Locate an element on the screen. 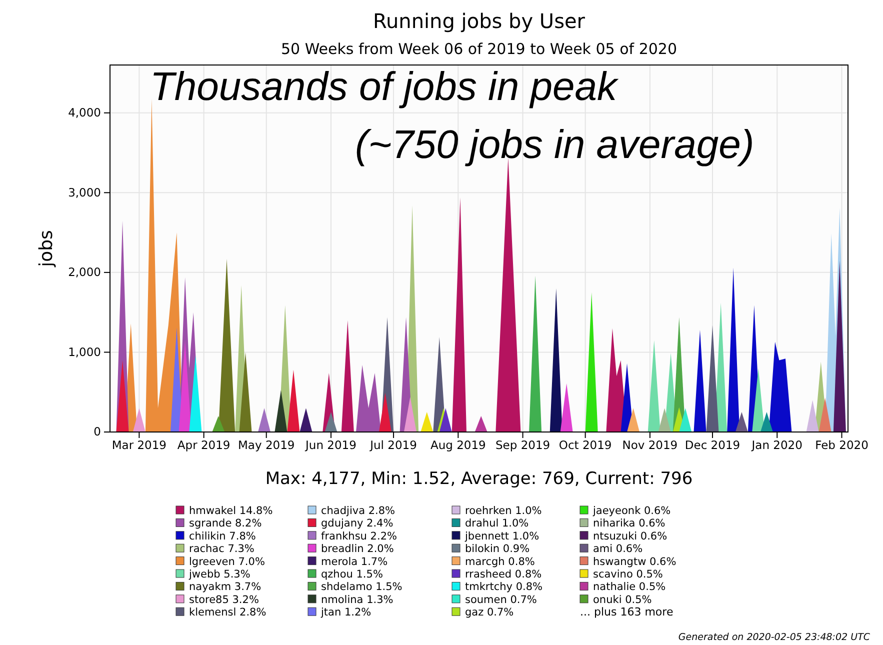 The height and width of the screenshot is (645, 883). legend-label: roehrken 1.0% is located at coordinates (503, 511).